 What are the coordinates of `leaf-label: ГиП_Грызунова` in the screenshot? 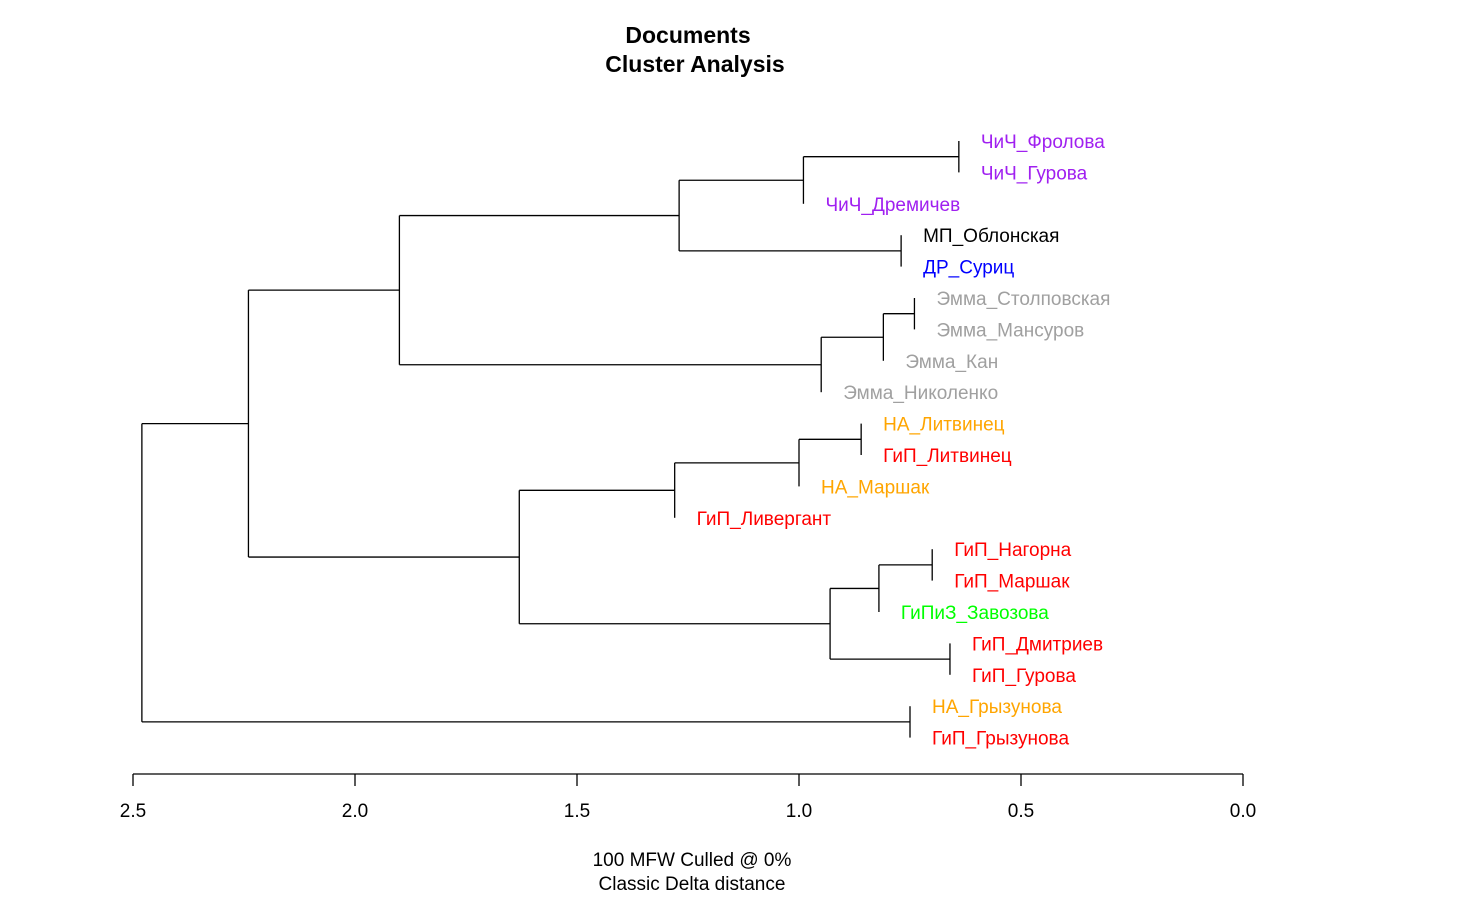 It's located at (1000, 739).